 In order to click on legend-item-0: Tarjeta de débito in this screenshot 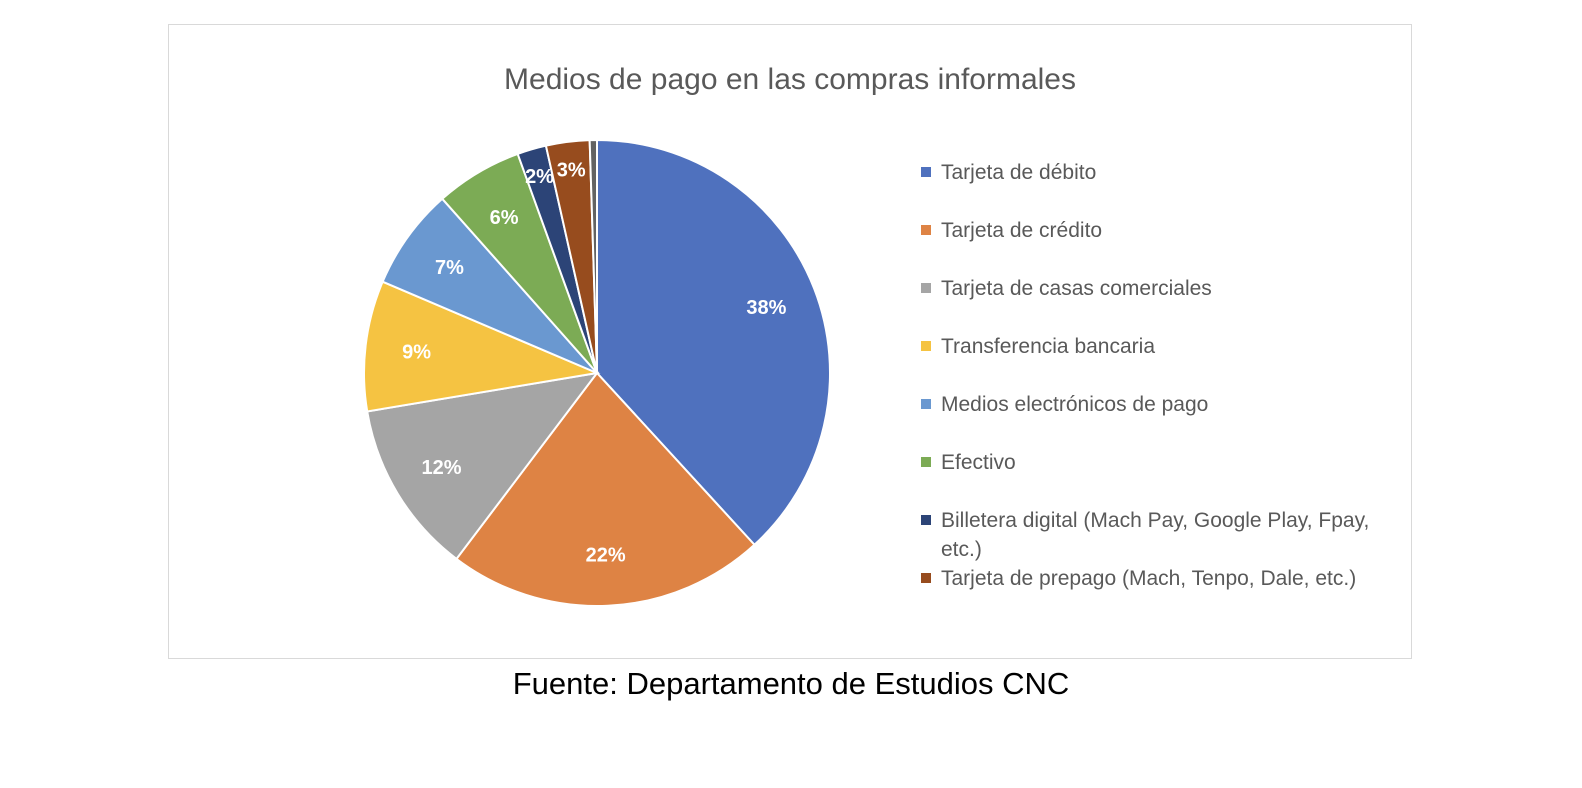, I will do `click(1161, 172)`.